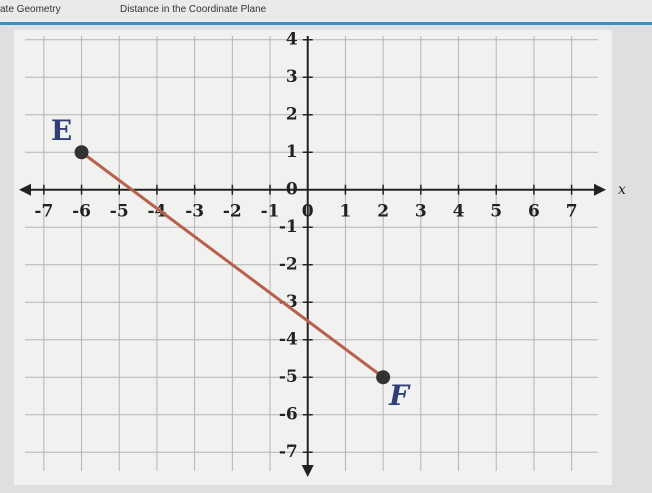  What do you see at coordinates (288, 339) in the screenshot?
I see `y-tick-label: -4` at bounding box center [288, 339].